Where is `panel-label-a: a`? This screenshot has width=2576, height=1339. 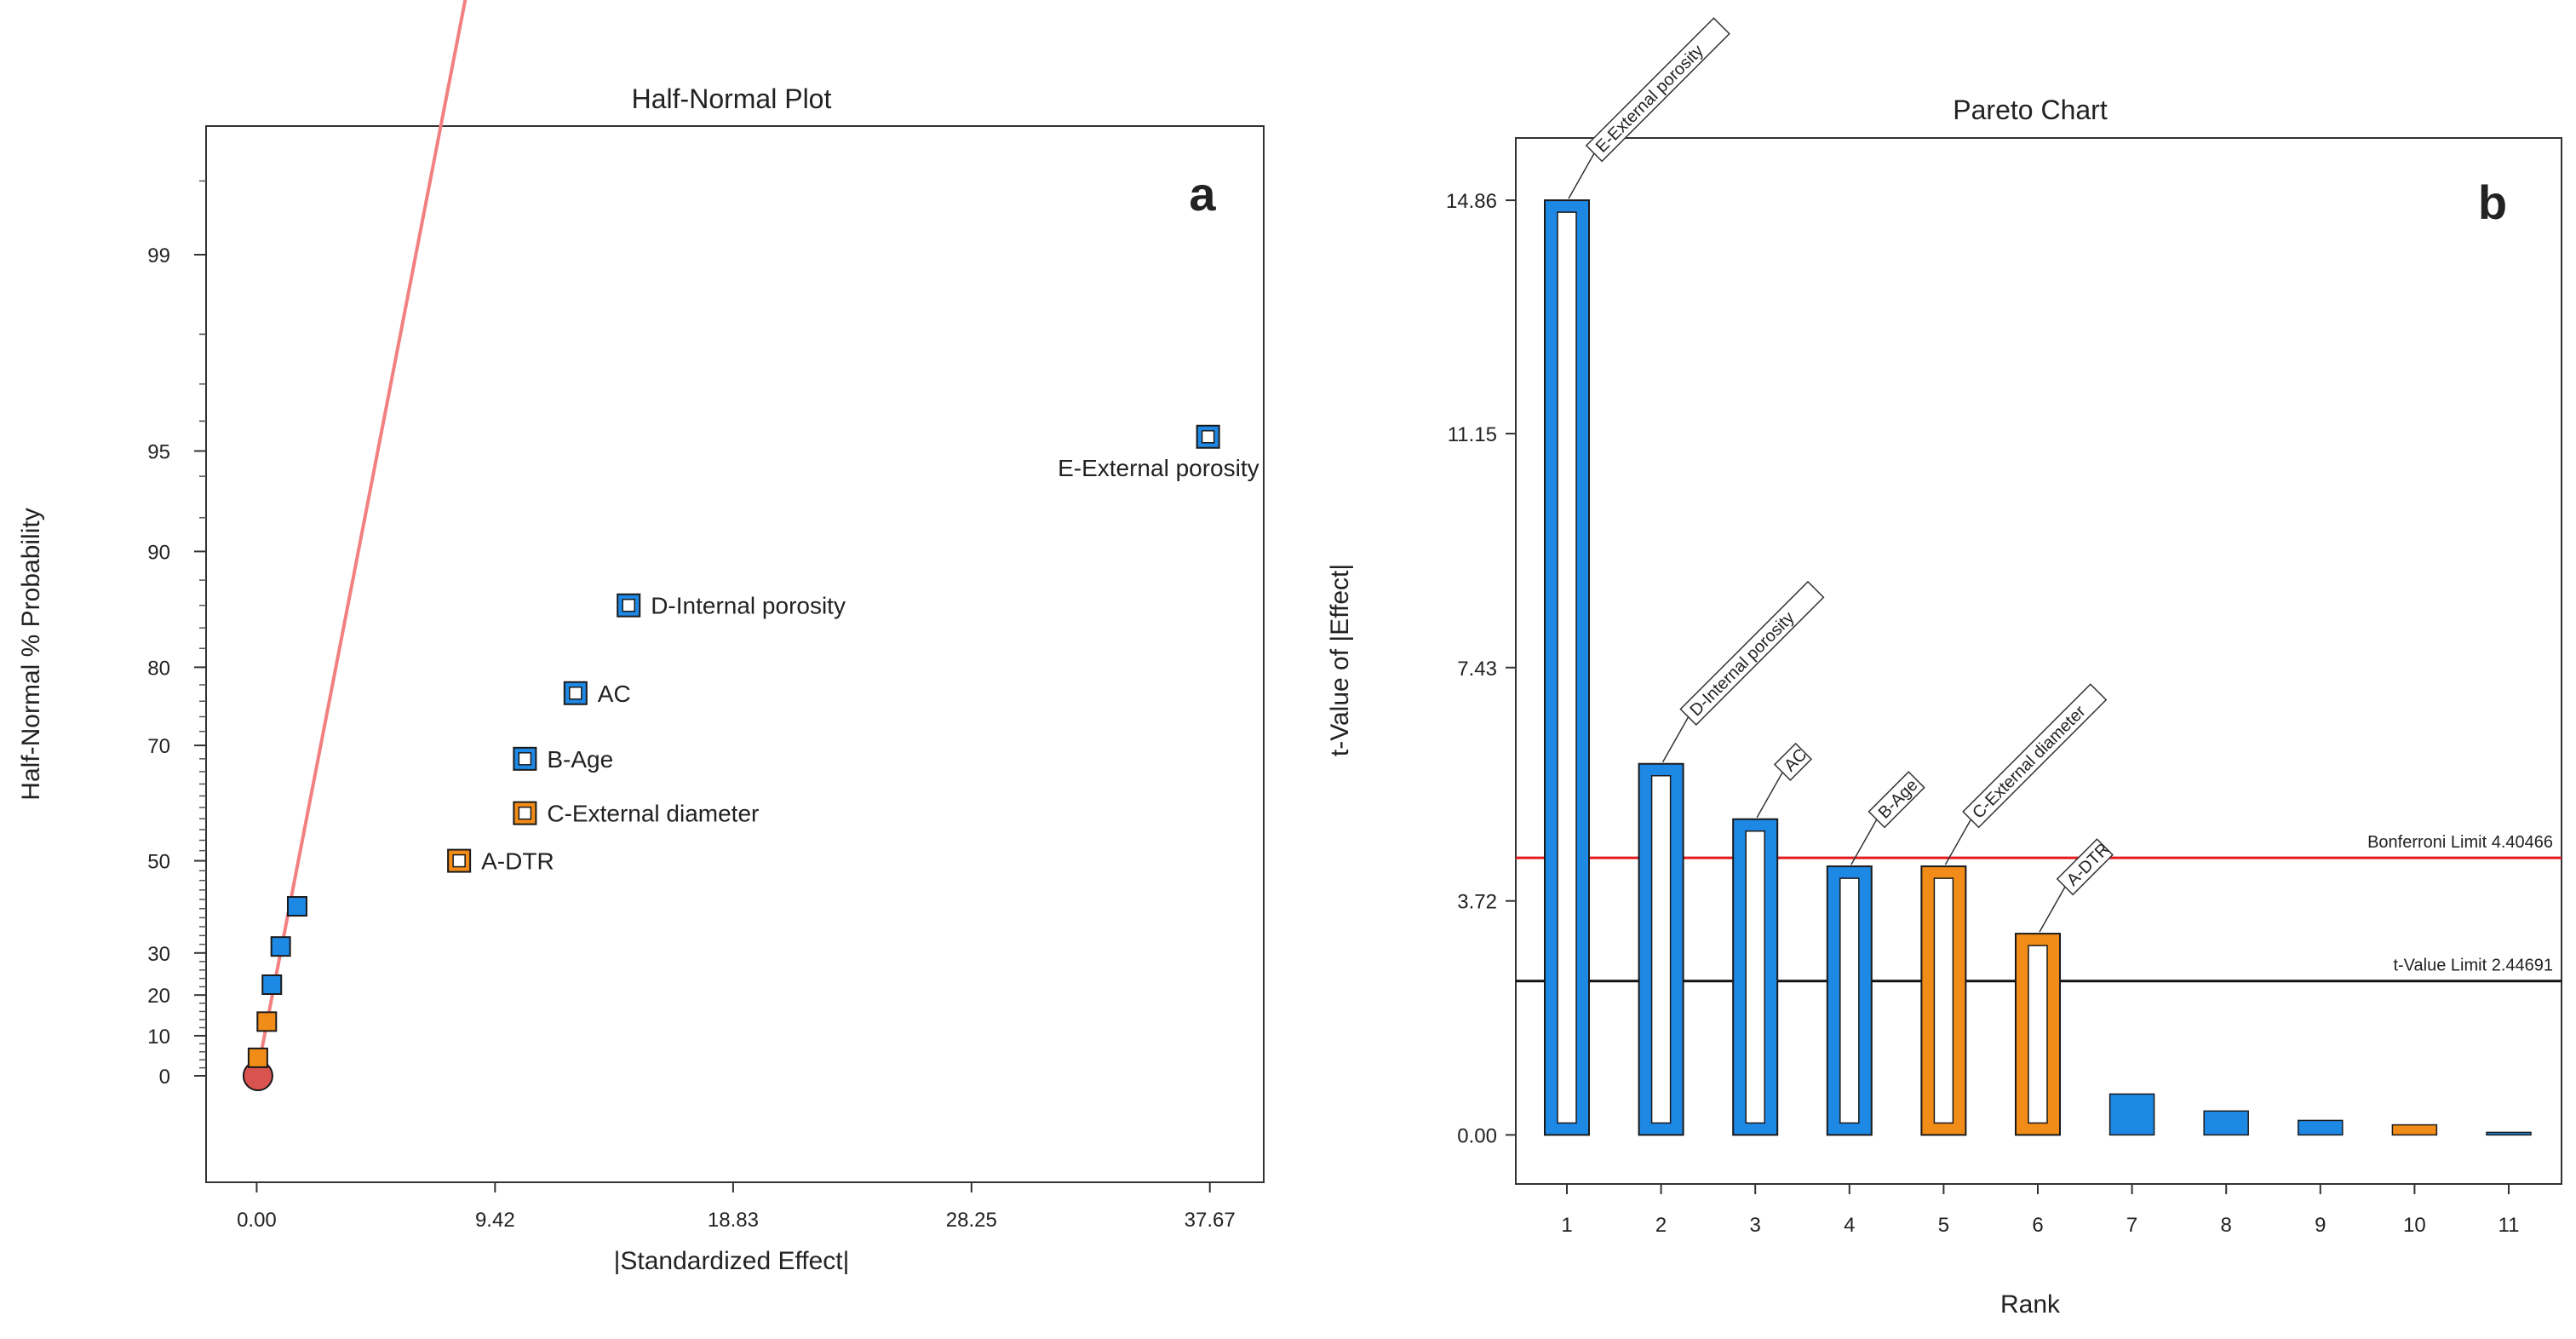 panel-label-a: a is located at coordinates (1202, 194).